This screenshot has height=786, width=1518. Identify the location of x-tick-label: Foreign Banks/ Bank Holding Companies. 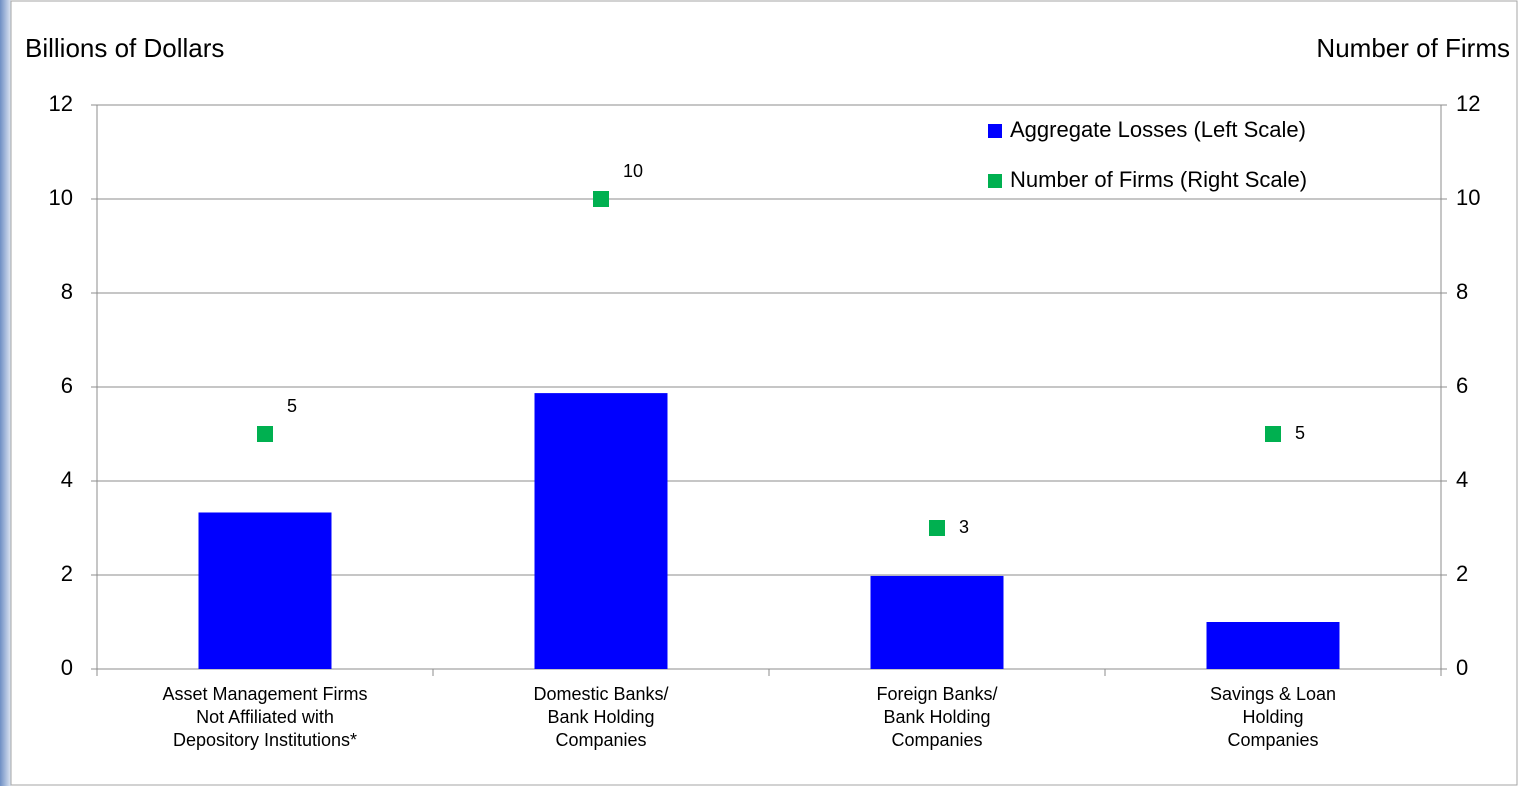
(937, 717).